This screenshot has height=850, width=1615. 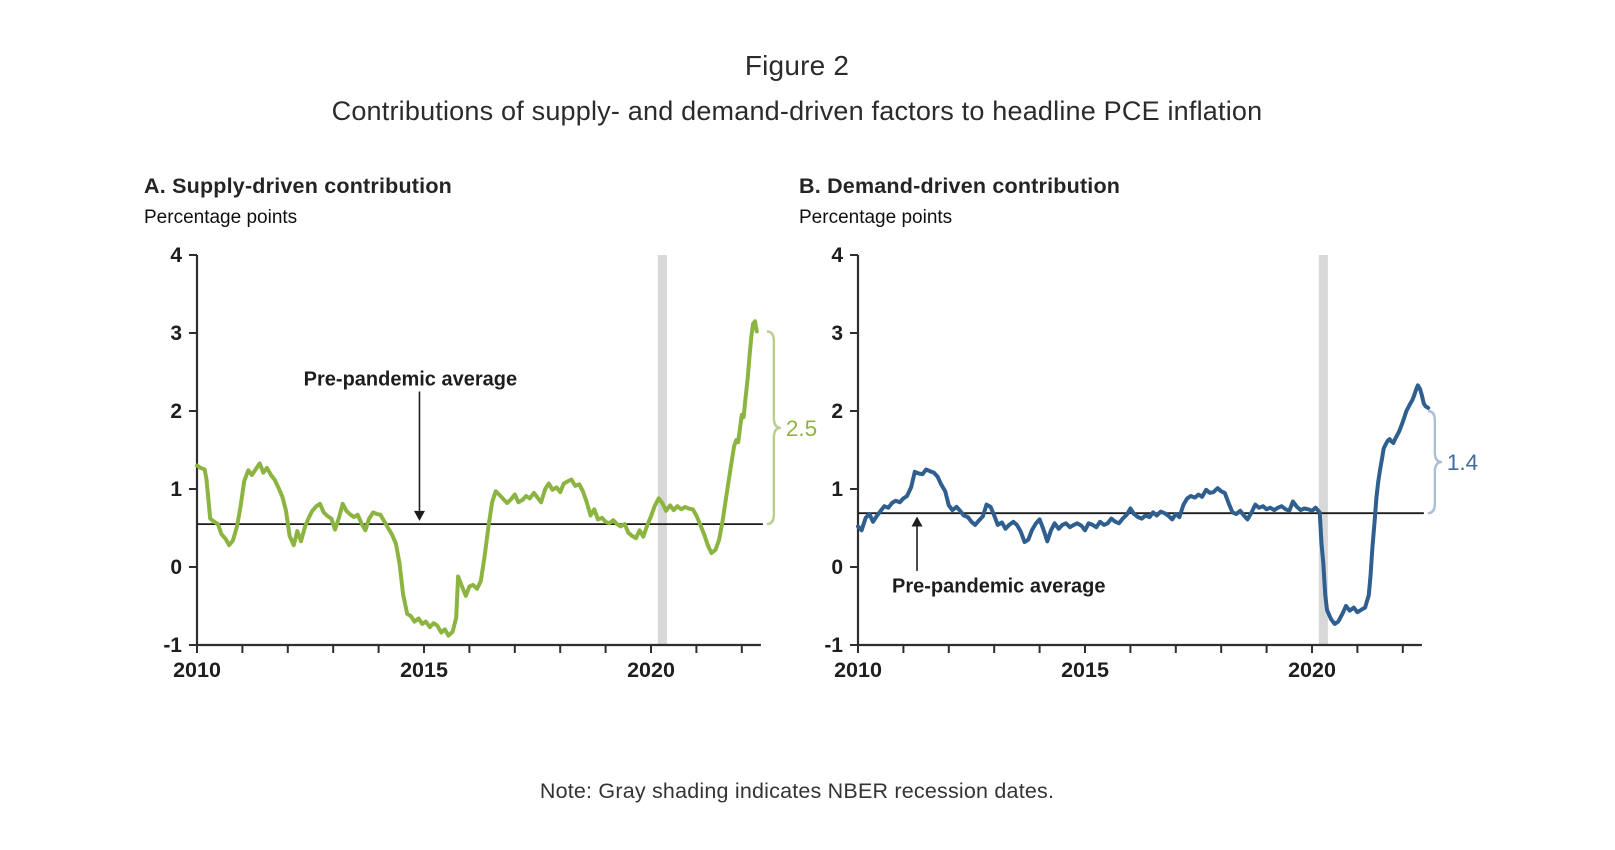 What do you see at coordinates (298, 186) in the screenshot?
I see `panel-supply-title: A. Supply-driven contribution` at bounding box center [298, 186].